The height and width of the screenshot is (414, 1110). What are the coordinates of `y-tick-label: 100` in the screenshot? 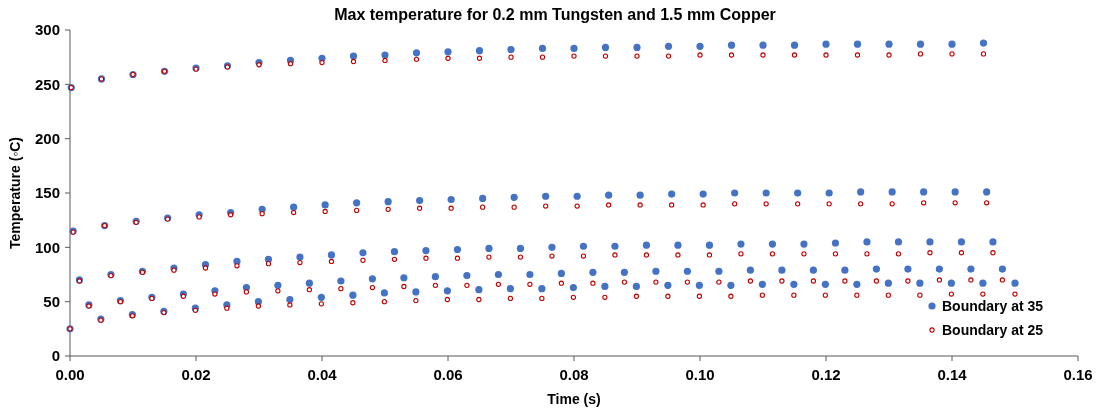 It's located at (47, 247).